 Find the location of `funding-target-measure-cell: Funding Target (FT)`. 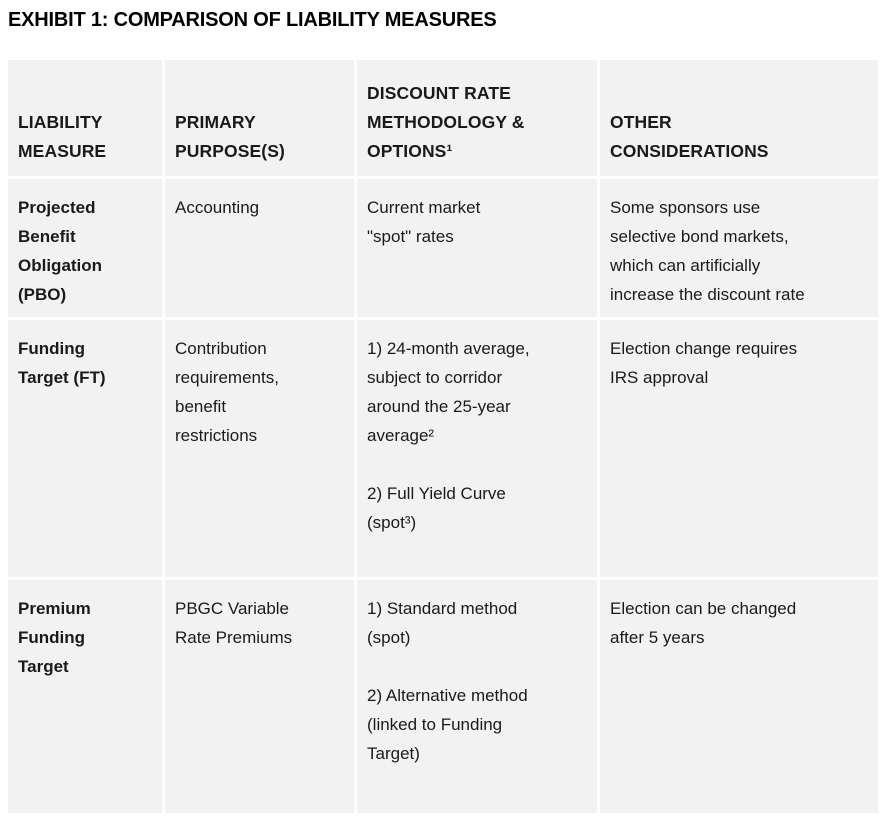

funding-target-measure-cell: Funding Target (FT) is located at coordinates (85, 448).